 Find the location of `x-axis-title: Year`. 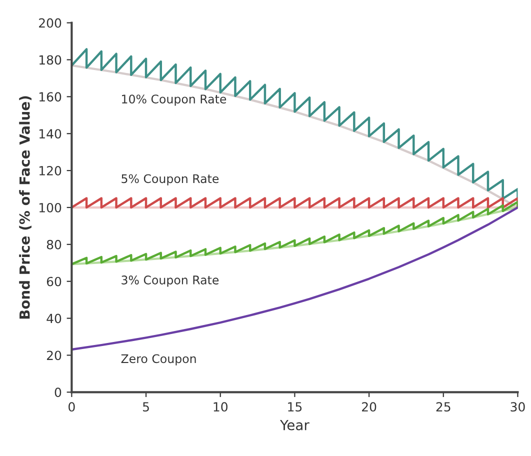

x-axis-title: Year is located at coordinates (295, 425).